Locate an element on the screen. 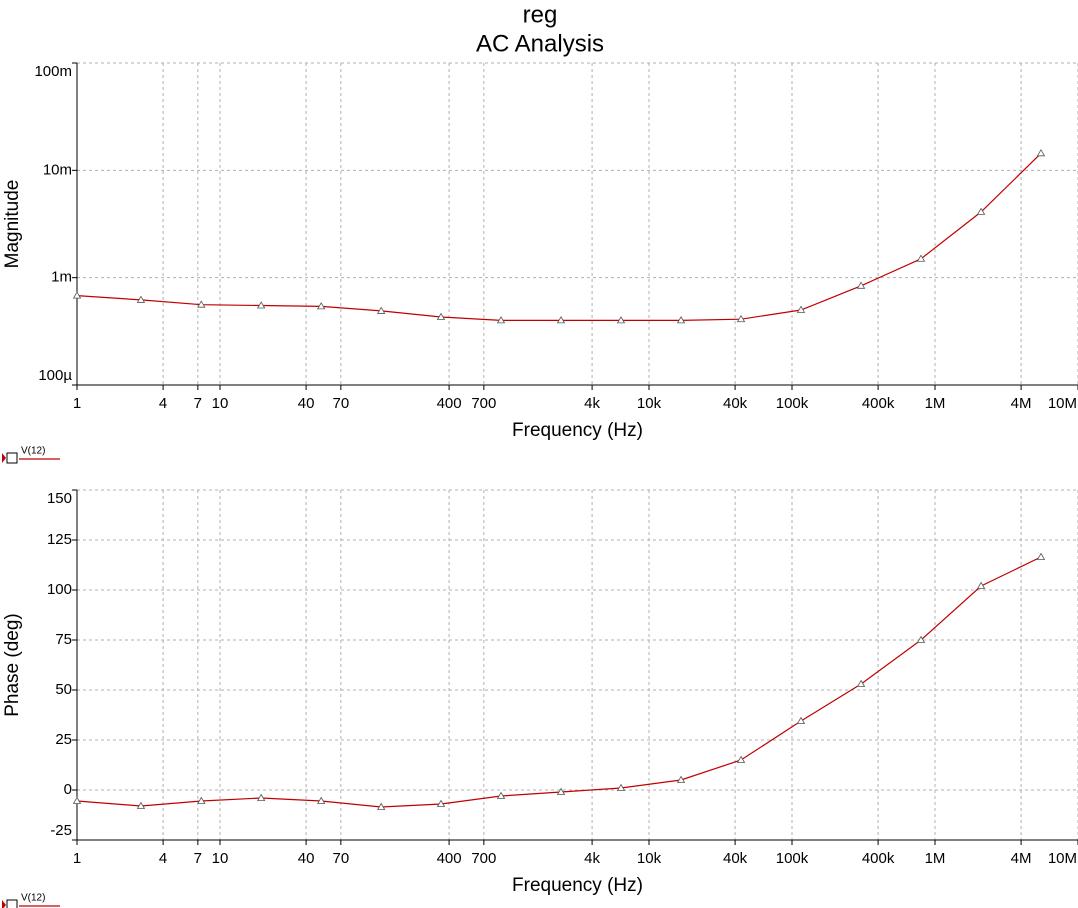 The image size is (1078, 908). y-tick-label: 75 is located at coordinates (63, 639).